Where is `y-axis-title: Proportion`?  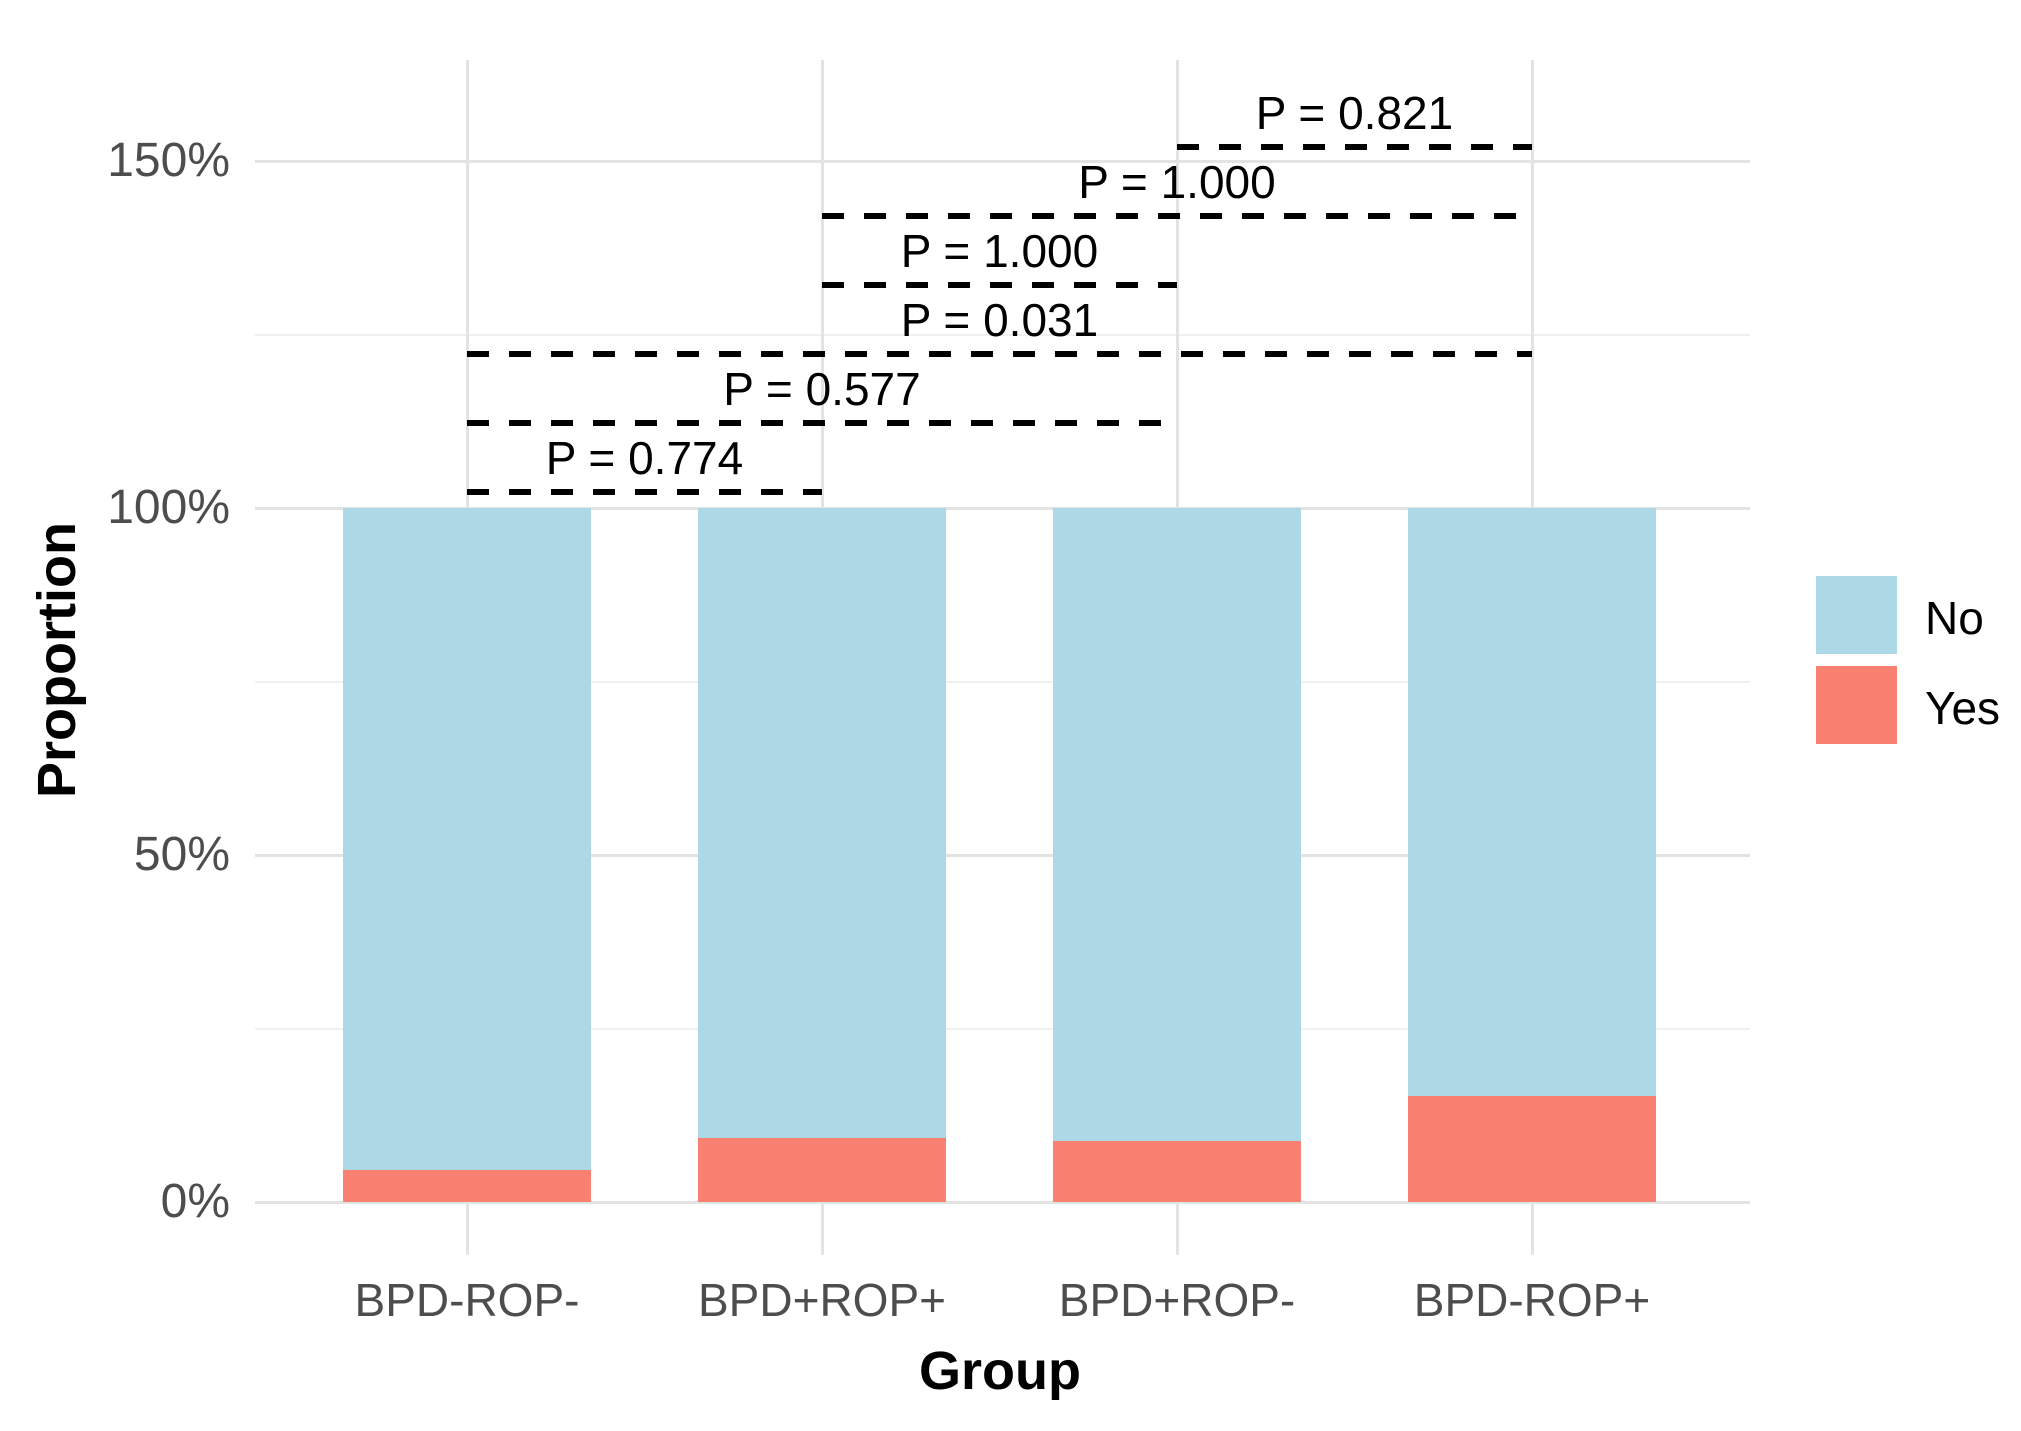 y-axis-title: Proportion is located at coordinates (57, 660).